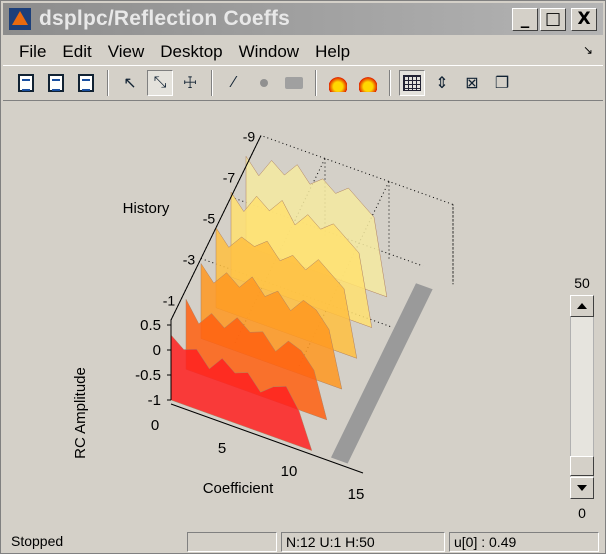 The image size is (606, 554). I want to click on z-tick-label: -7, so click(229, 178).